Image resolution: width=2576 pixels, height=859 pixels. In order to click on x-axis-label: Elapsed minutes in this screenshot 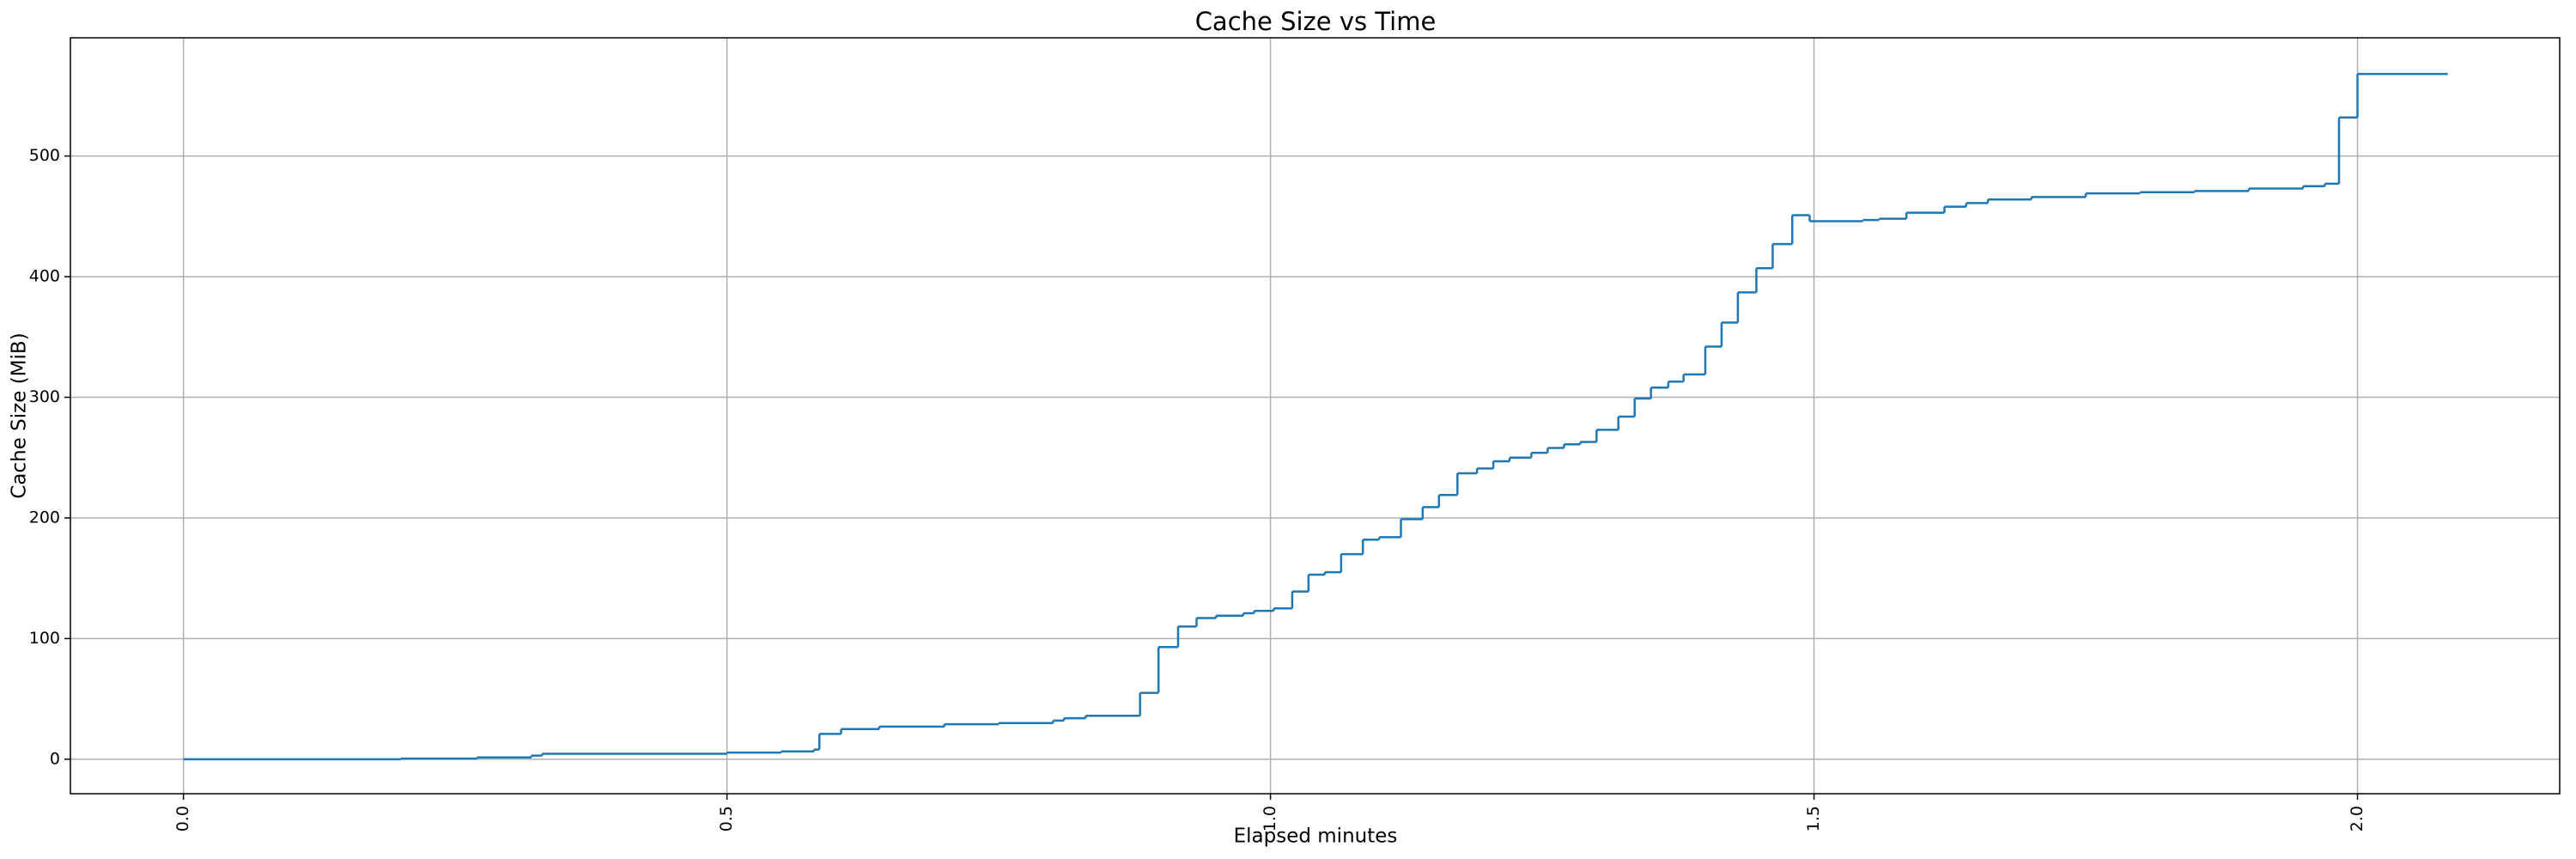, I will do `click(1316, 837)`.